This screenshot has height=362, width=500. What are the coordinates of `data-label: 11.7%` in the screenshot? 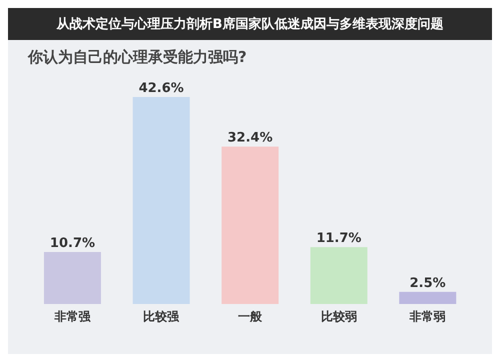 It's located at (339, 238).